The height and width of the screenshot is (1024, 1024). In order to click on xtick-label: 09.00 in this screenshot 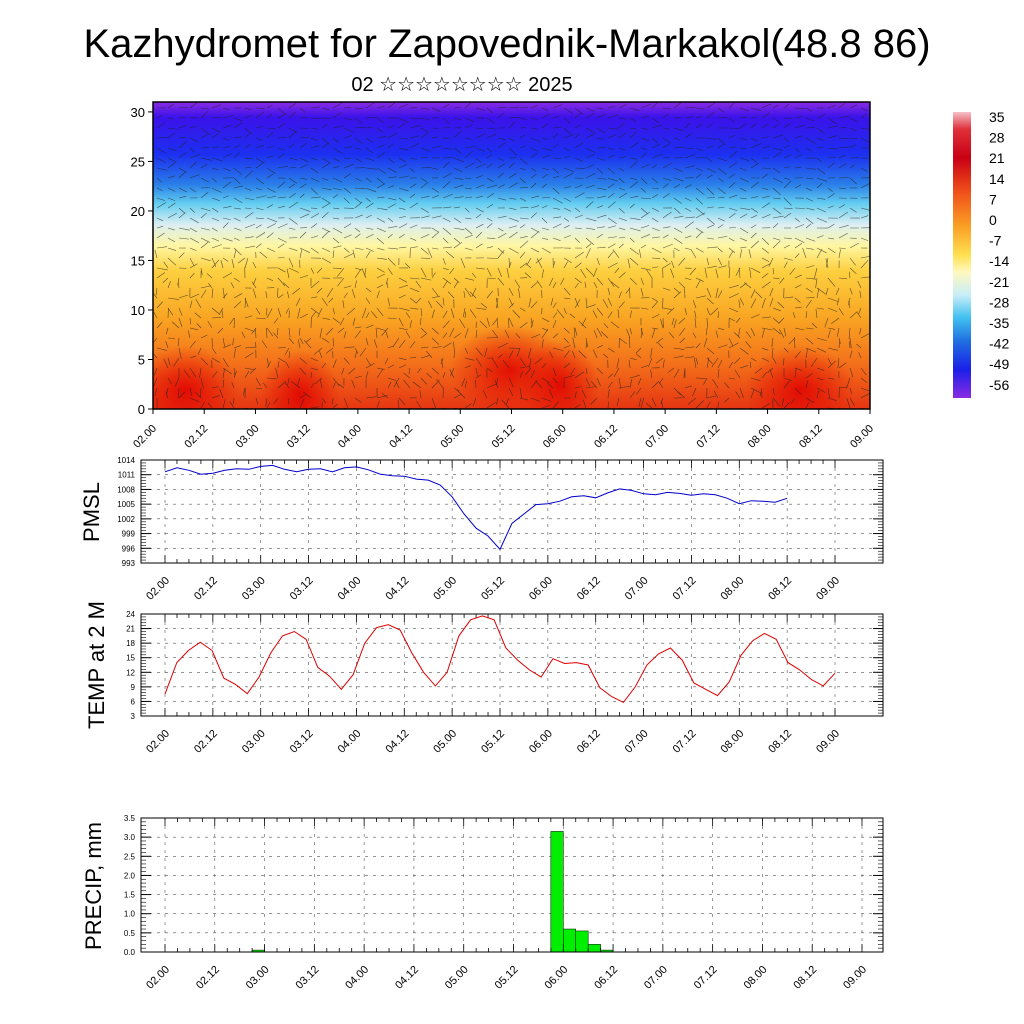, I will do `click(828, 742)`.